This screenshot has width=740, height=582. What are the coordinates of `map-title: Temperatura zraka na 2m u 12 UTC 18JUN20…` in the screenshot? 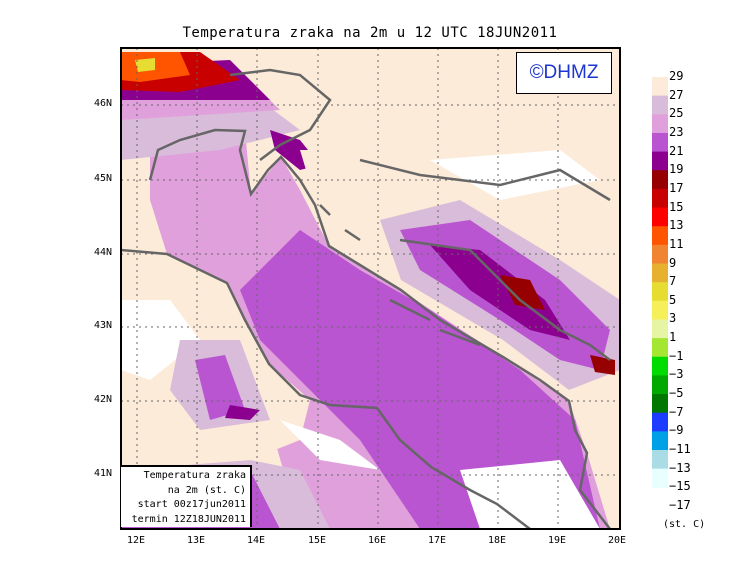 It's located at (370, 33).